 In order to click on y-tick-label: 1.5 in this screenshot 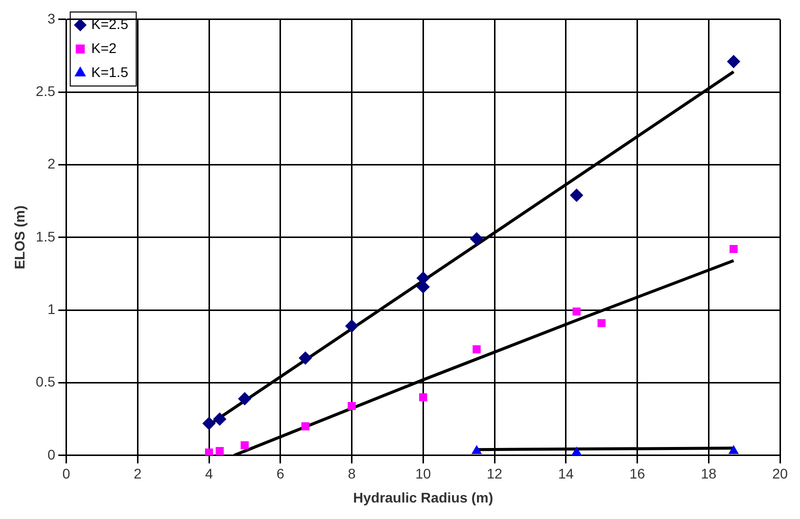, I will do `click(46, 236)`.